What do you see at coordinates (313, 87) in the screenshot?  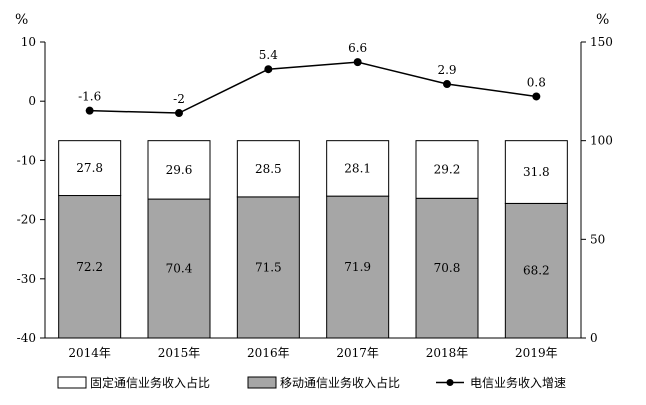 I see `growth-polyline` at bounding box center [313, 87].